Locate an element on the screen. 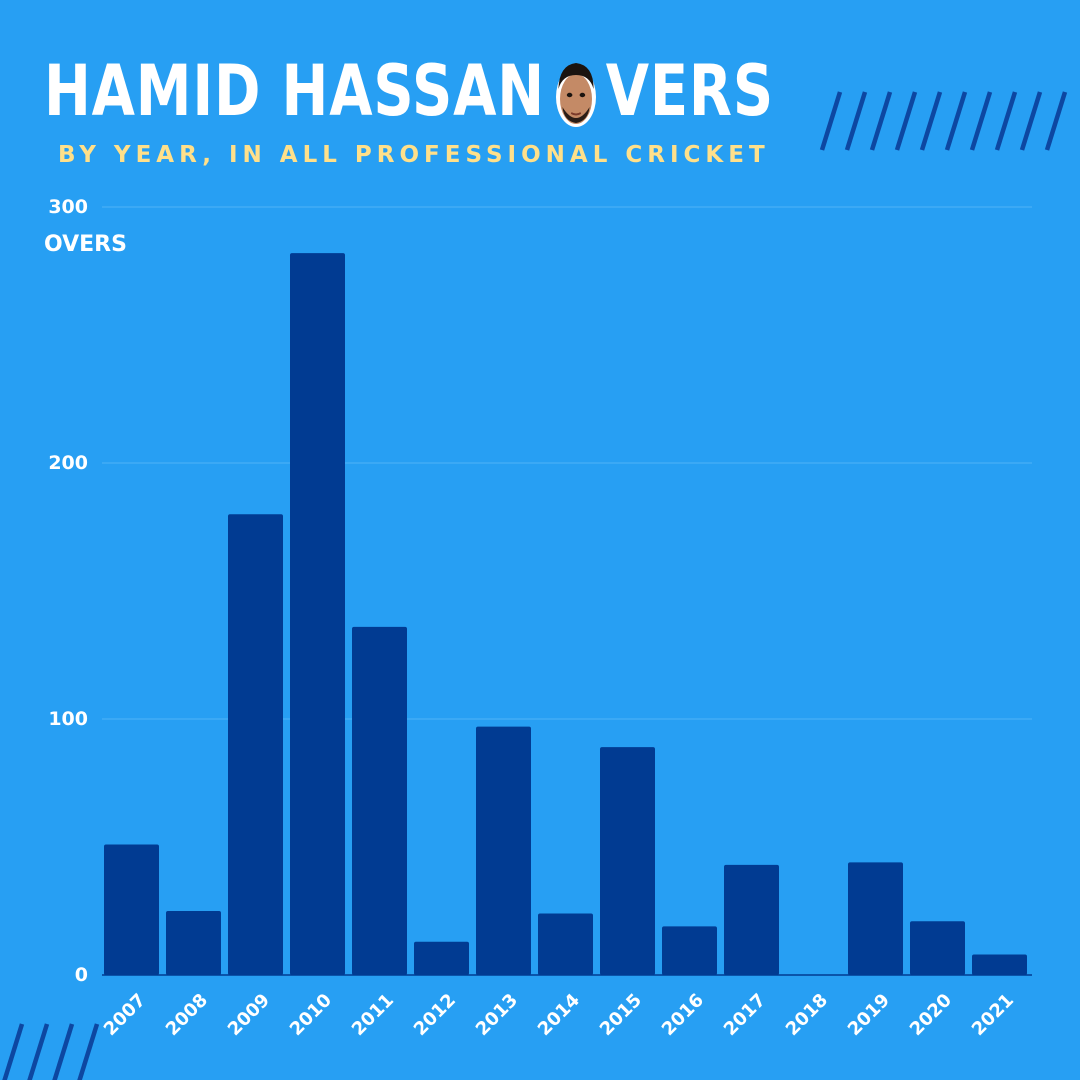 The height and width of the screenshot is (1080, 1080). x-tick-2010: 2010 is located at coordinates (311, 1015).